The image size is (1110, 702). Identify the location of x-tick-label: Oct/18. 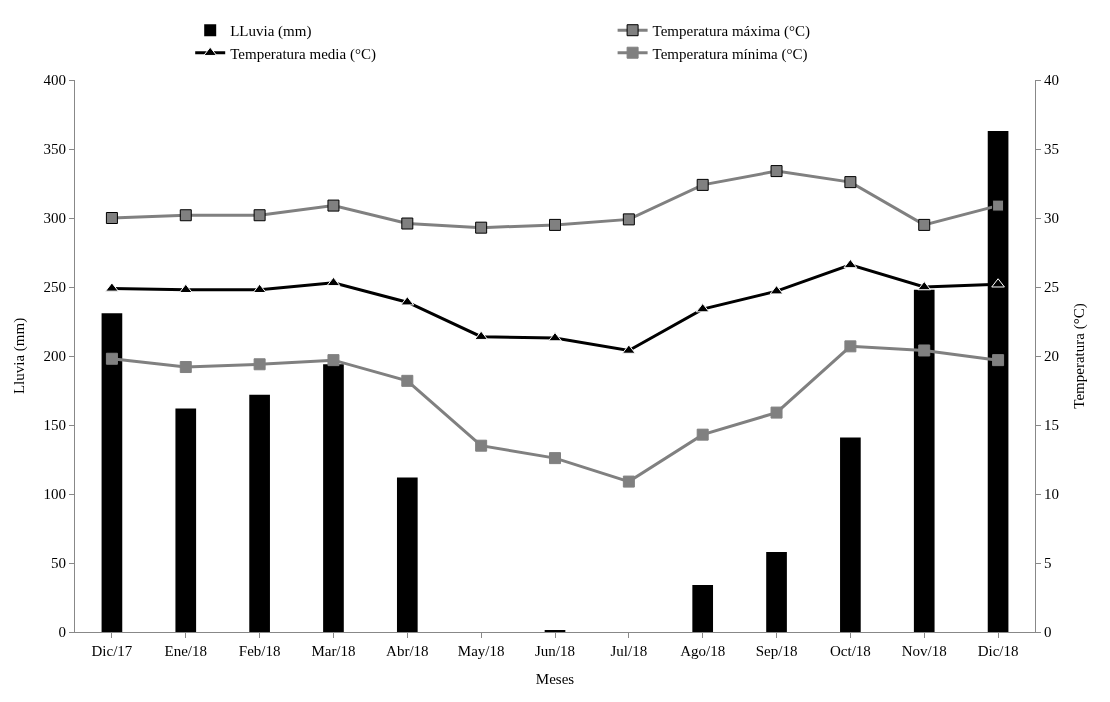
(850, 651).